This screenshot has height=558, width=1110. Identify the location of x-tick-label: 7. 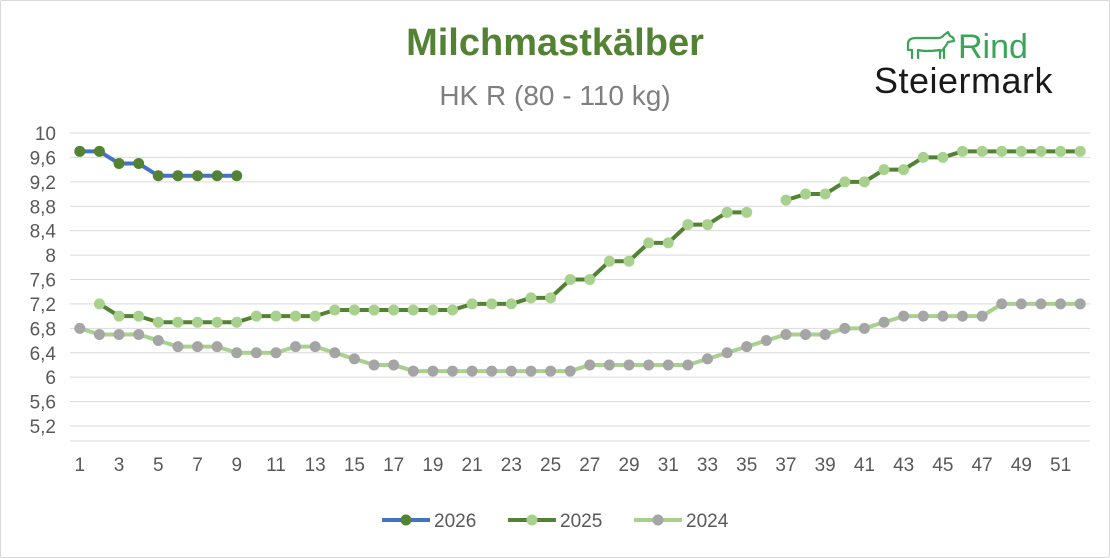
(197, 465).